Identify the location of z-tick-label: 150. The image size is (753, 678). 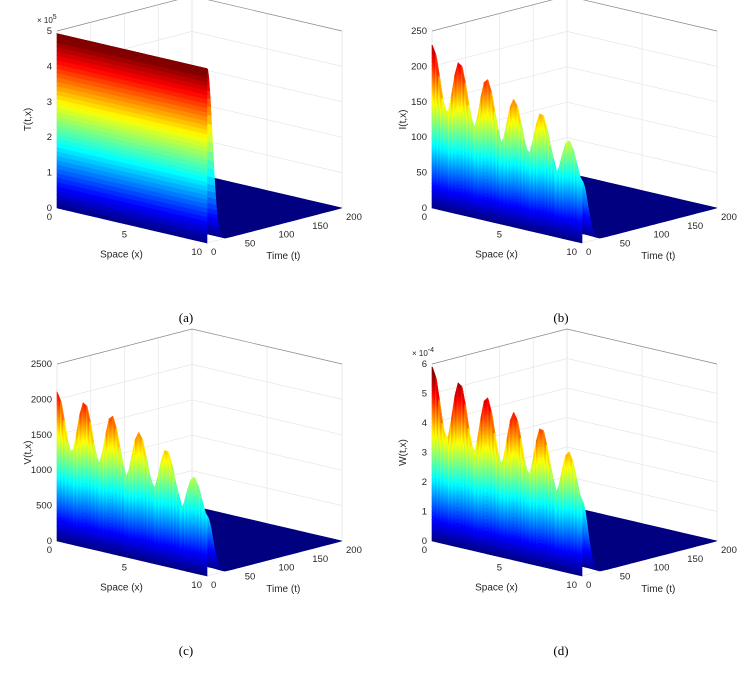
(419, 102).